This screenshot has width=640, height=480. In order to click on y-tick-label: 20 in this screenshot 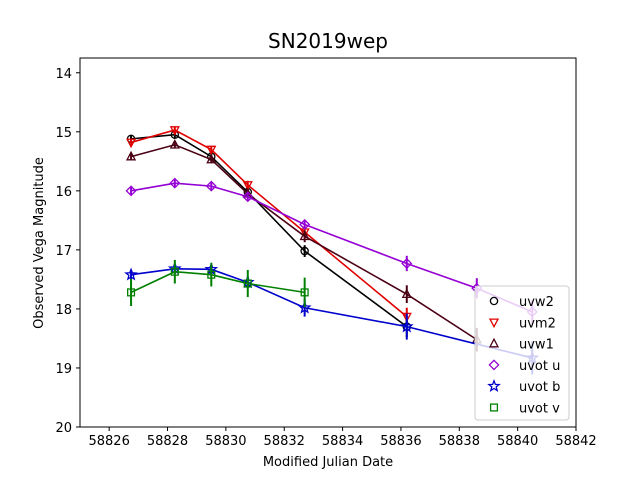, I will do `click(63, 428)`.